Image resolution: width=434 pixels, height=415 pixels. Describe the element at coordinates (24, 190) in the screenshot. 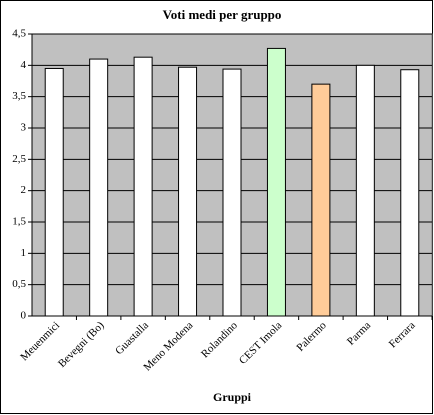

I see `y-tick-label: 2` at that location.